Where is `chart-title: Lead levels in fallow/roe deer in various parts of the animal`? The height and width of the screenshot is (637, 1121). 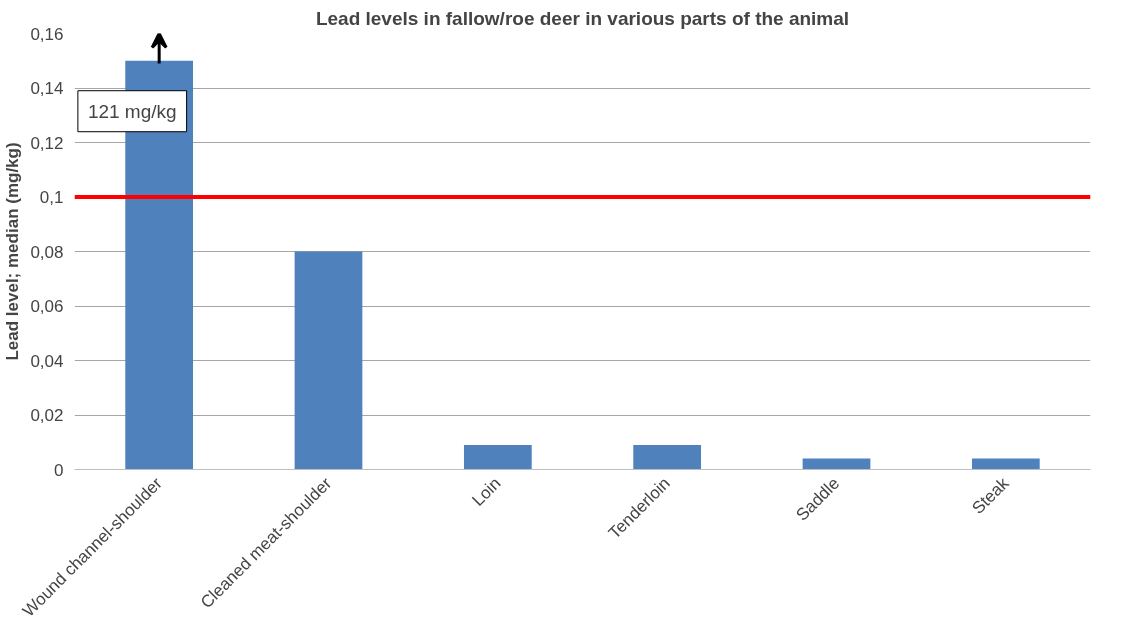
chart-title: Lead levels in fallow/roe deer in various parts of the animal is located at coordinates (582, 18).